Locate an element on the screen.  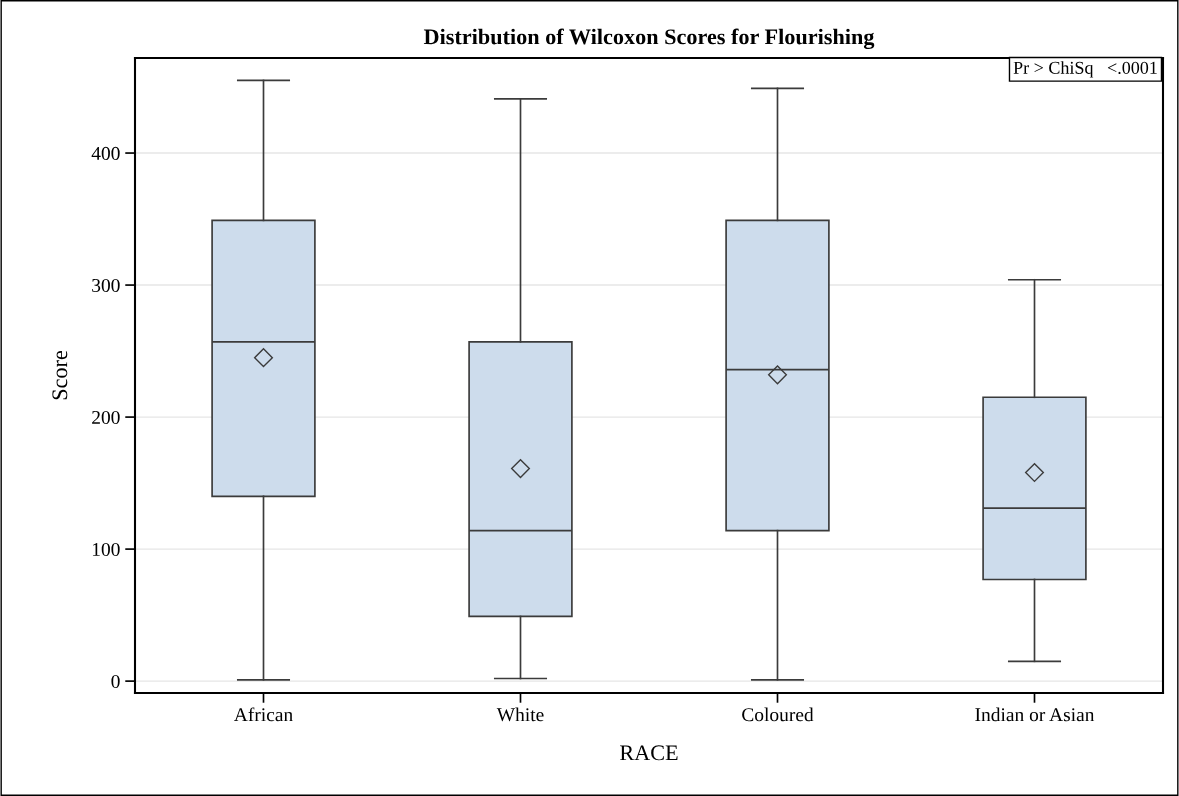
y-tick-label: 0 is located at coordinates (115, 681).